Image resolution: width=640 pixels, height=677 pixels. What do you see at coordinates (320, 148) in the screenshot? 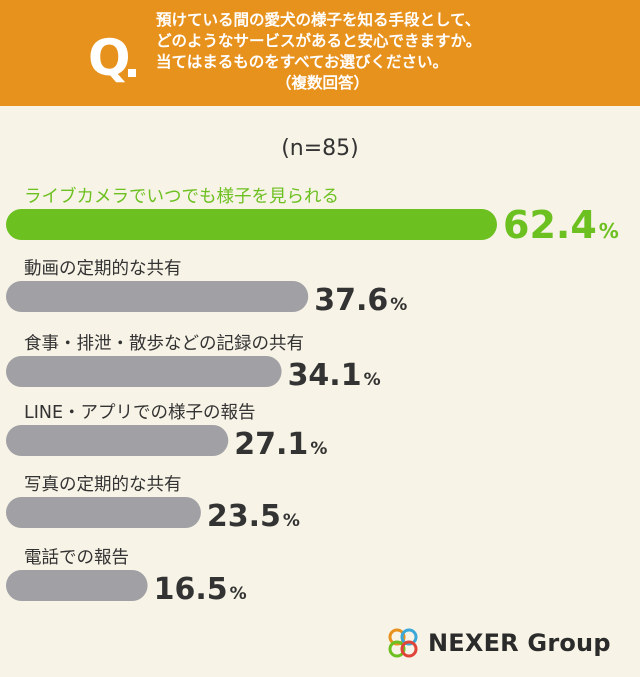
I see `sample-size-label: (n=85)` at bounding box center [320, 148].